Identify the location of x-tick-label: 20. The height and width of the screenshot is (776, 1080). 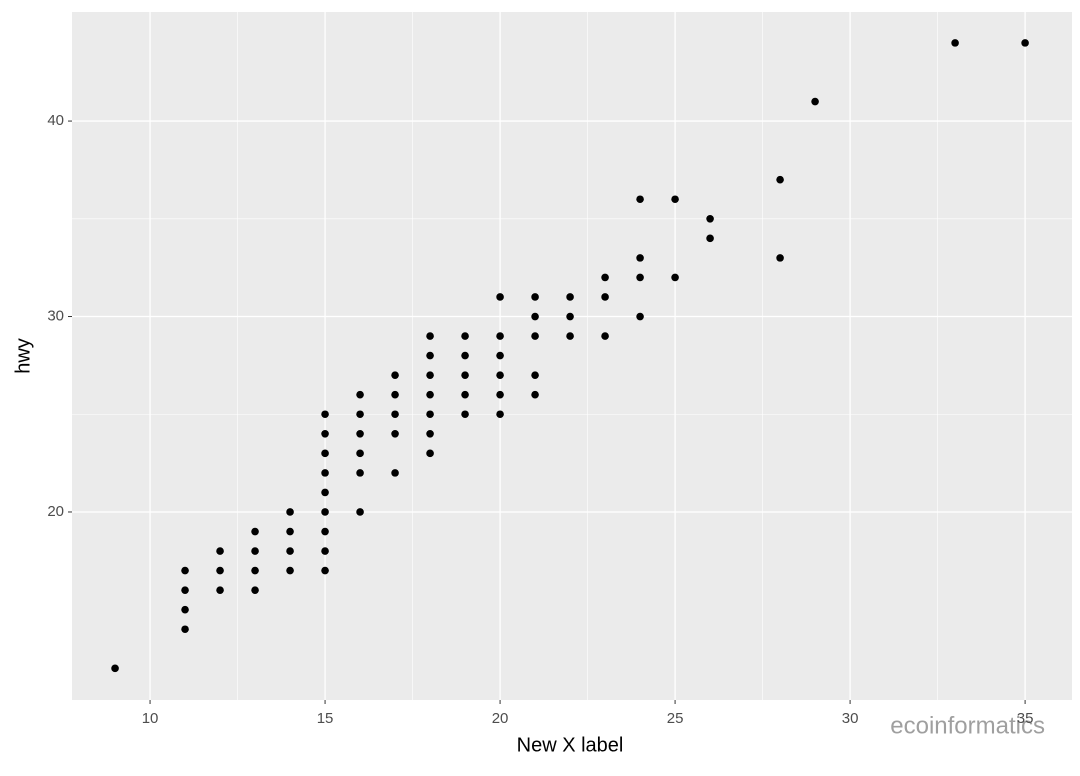
(500, 718).